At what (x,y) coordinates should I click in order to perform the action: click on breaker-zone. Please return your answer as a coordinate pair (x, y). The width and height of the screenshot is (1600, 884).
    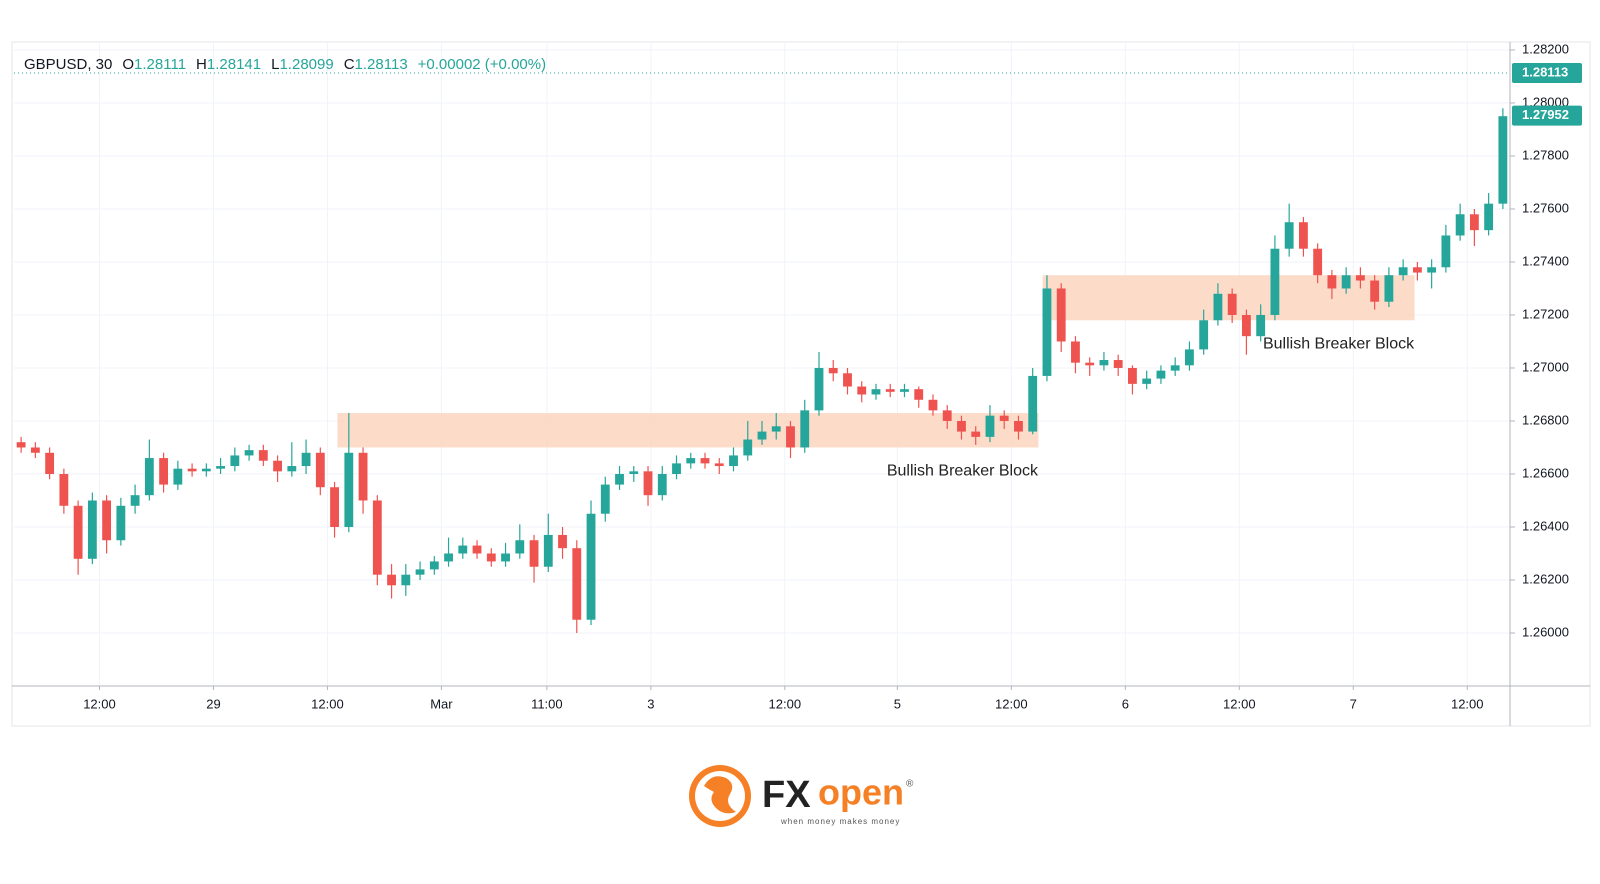
    Looking at the image, I should click on (688, 430).